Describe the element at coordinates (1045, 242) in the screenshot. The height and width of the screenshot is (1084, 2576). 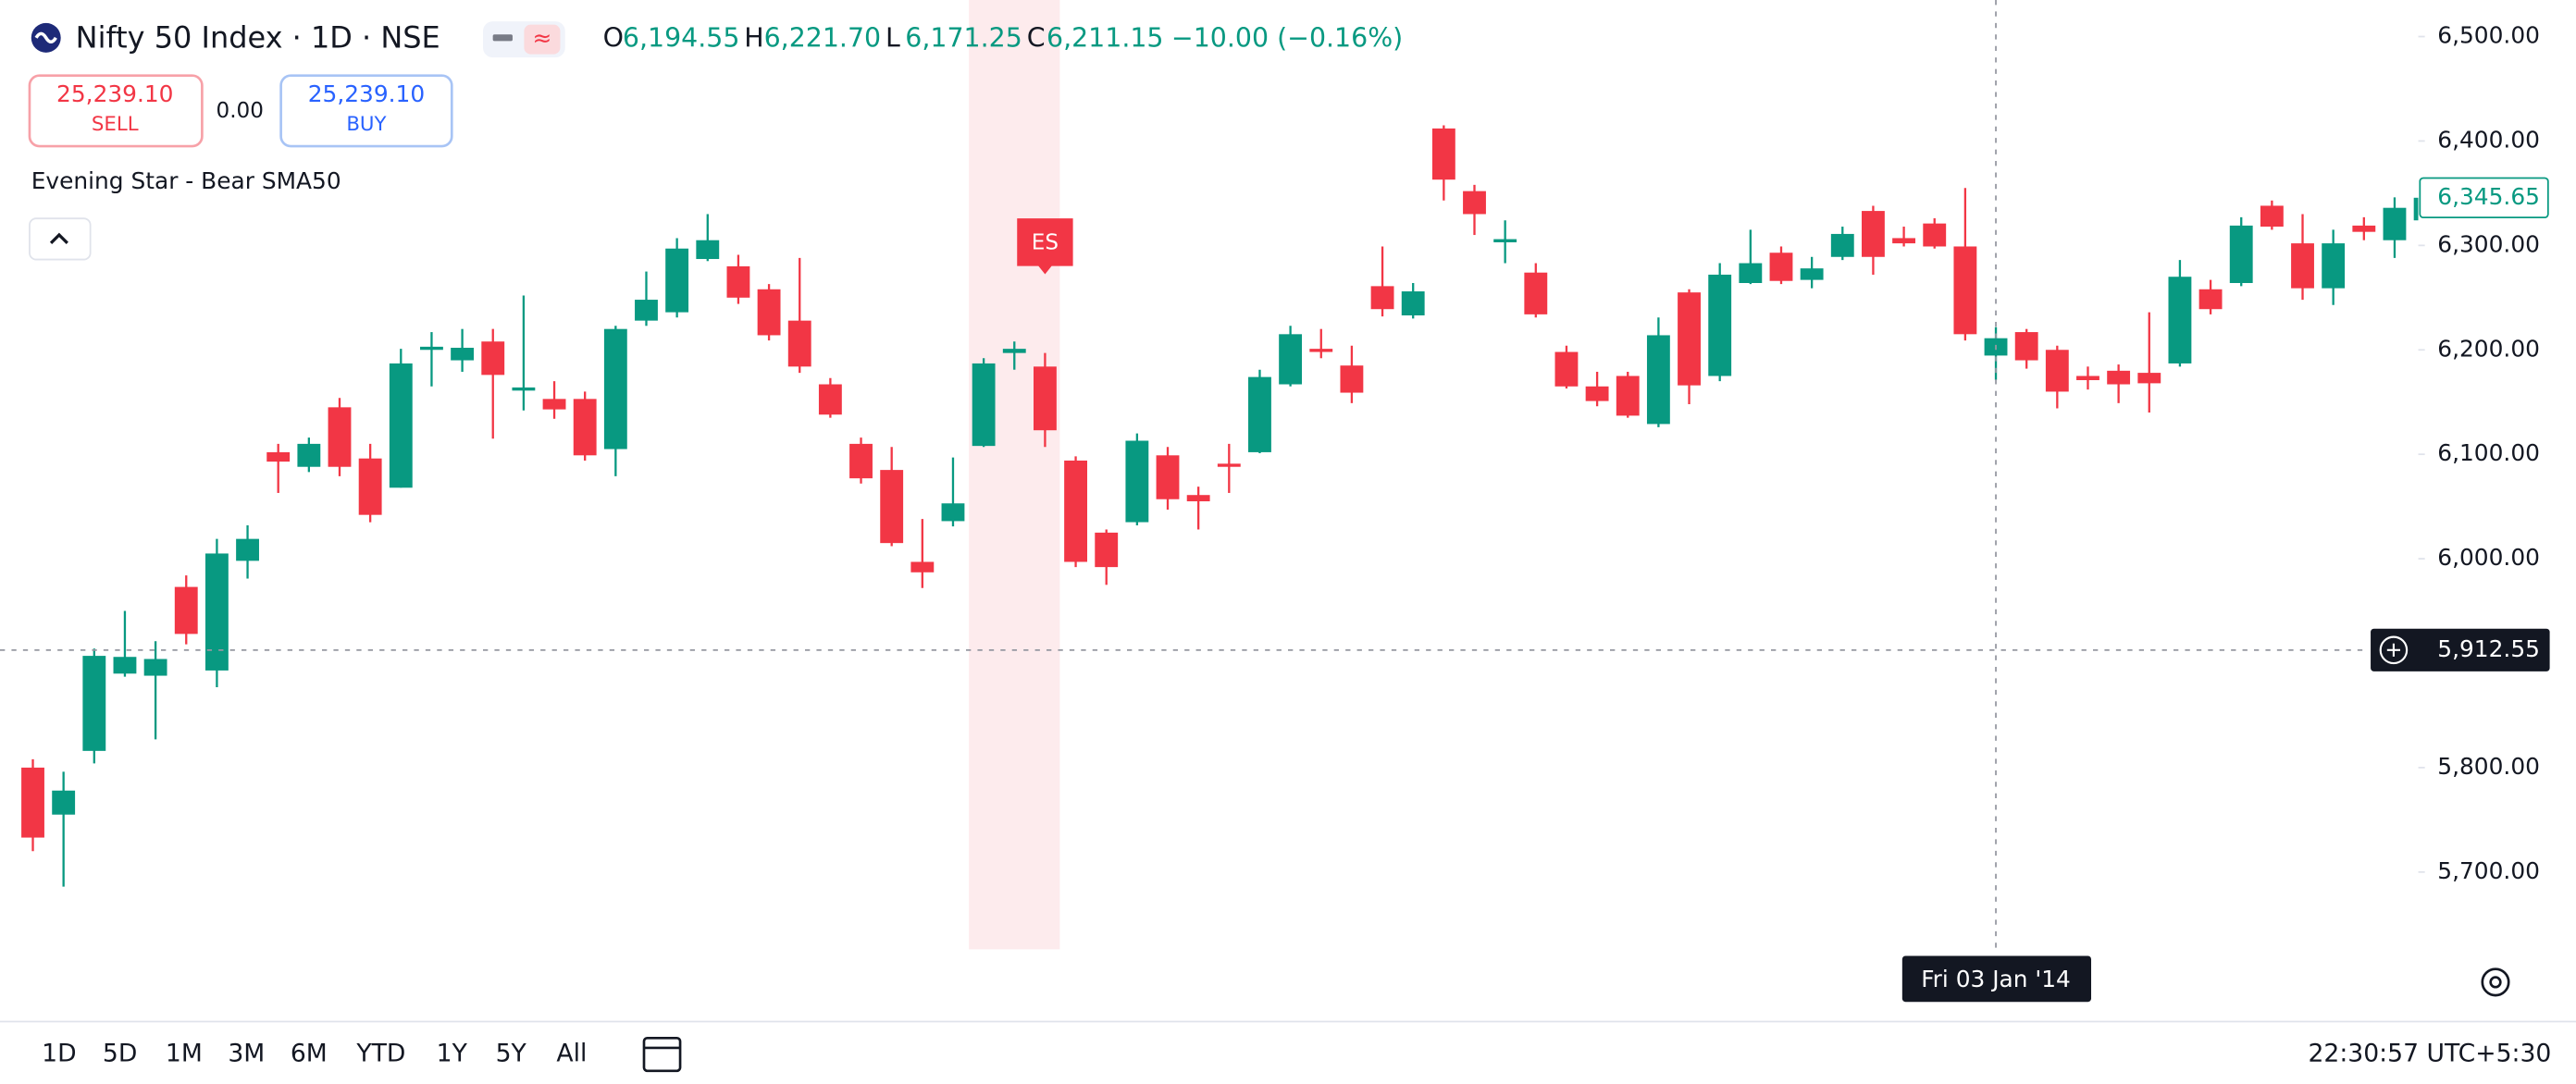
I see `pattern-label: ES` at that location.